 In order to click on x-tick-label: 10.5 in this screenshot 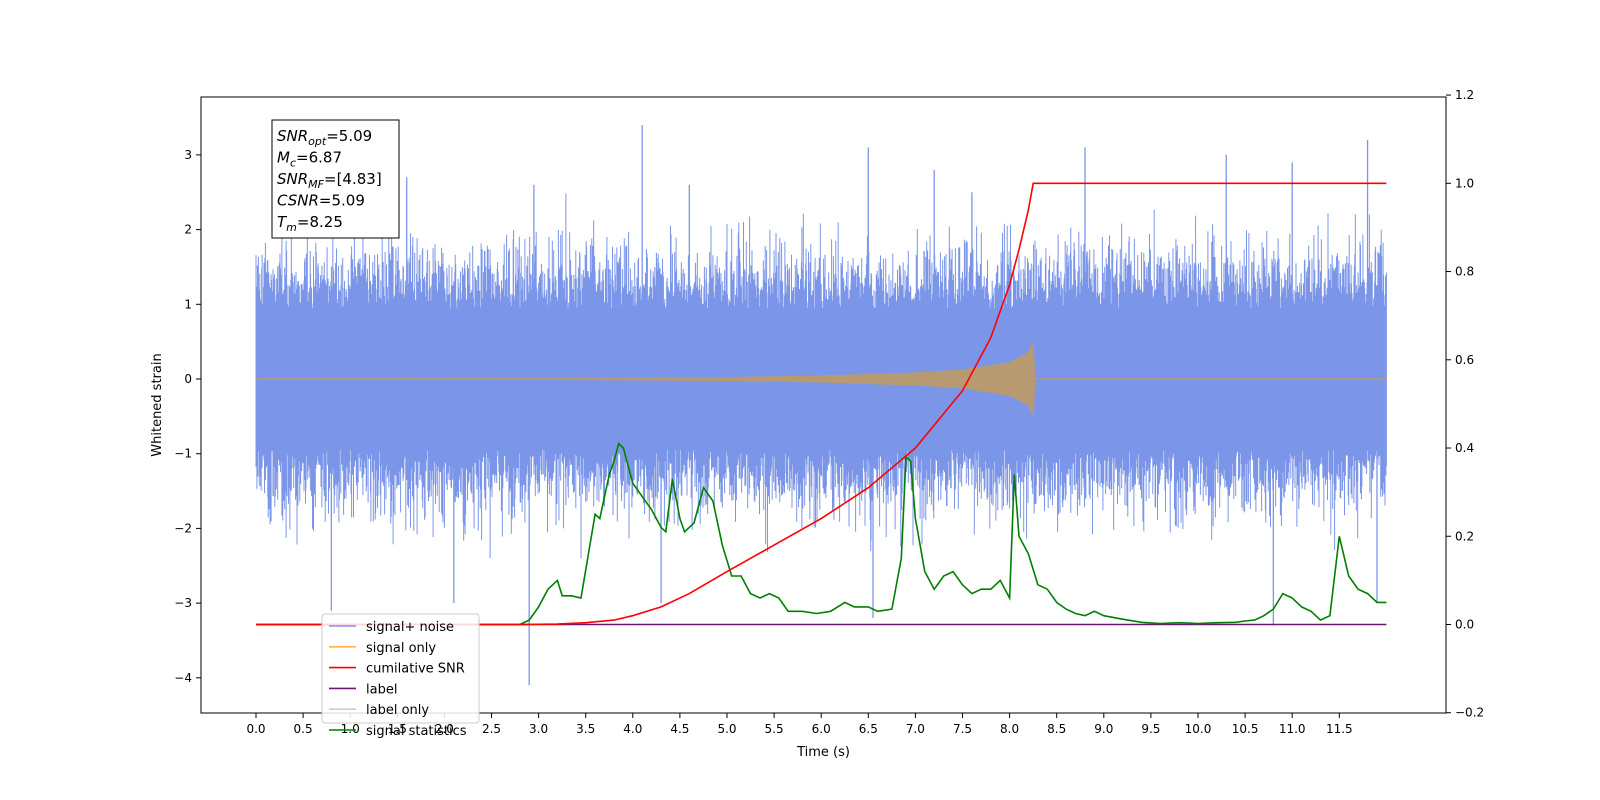, I will do `click(1245, 729)`.